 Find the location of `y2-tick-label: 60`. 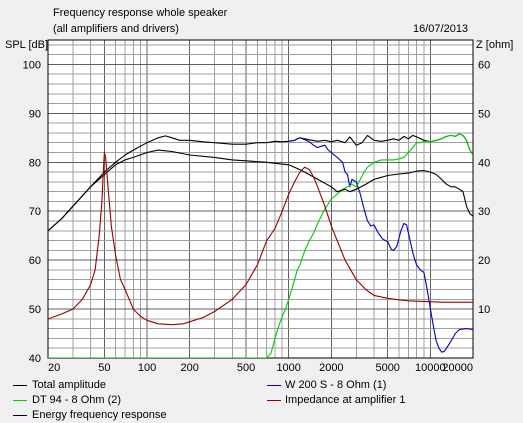

y2-tick-label: 60 is located at coordinates (484, 65).